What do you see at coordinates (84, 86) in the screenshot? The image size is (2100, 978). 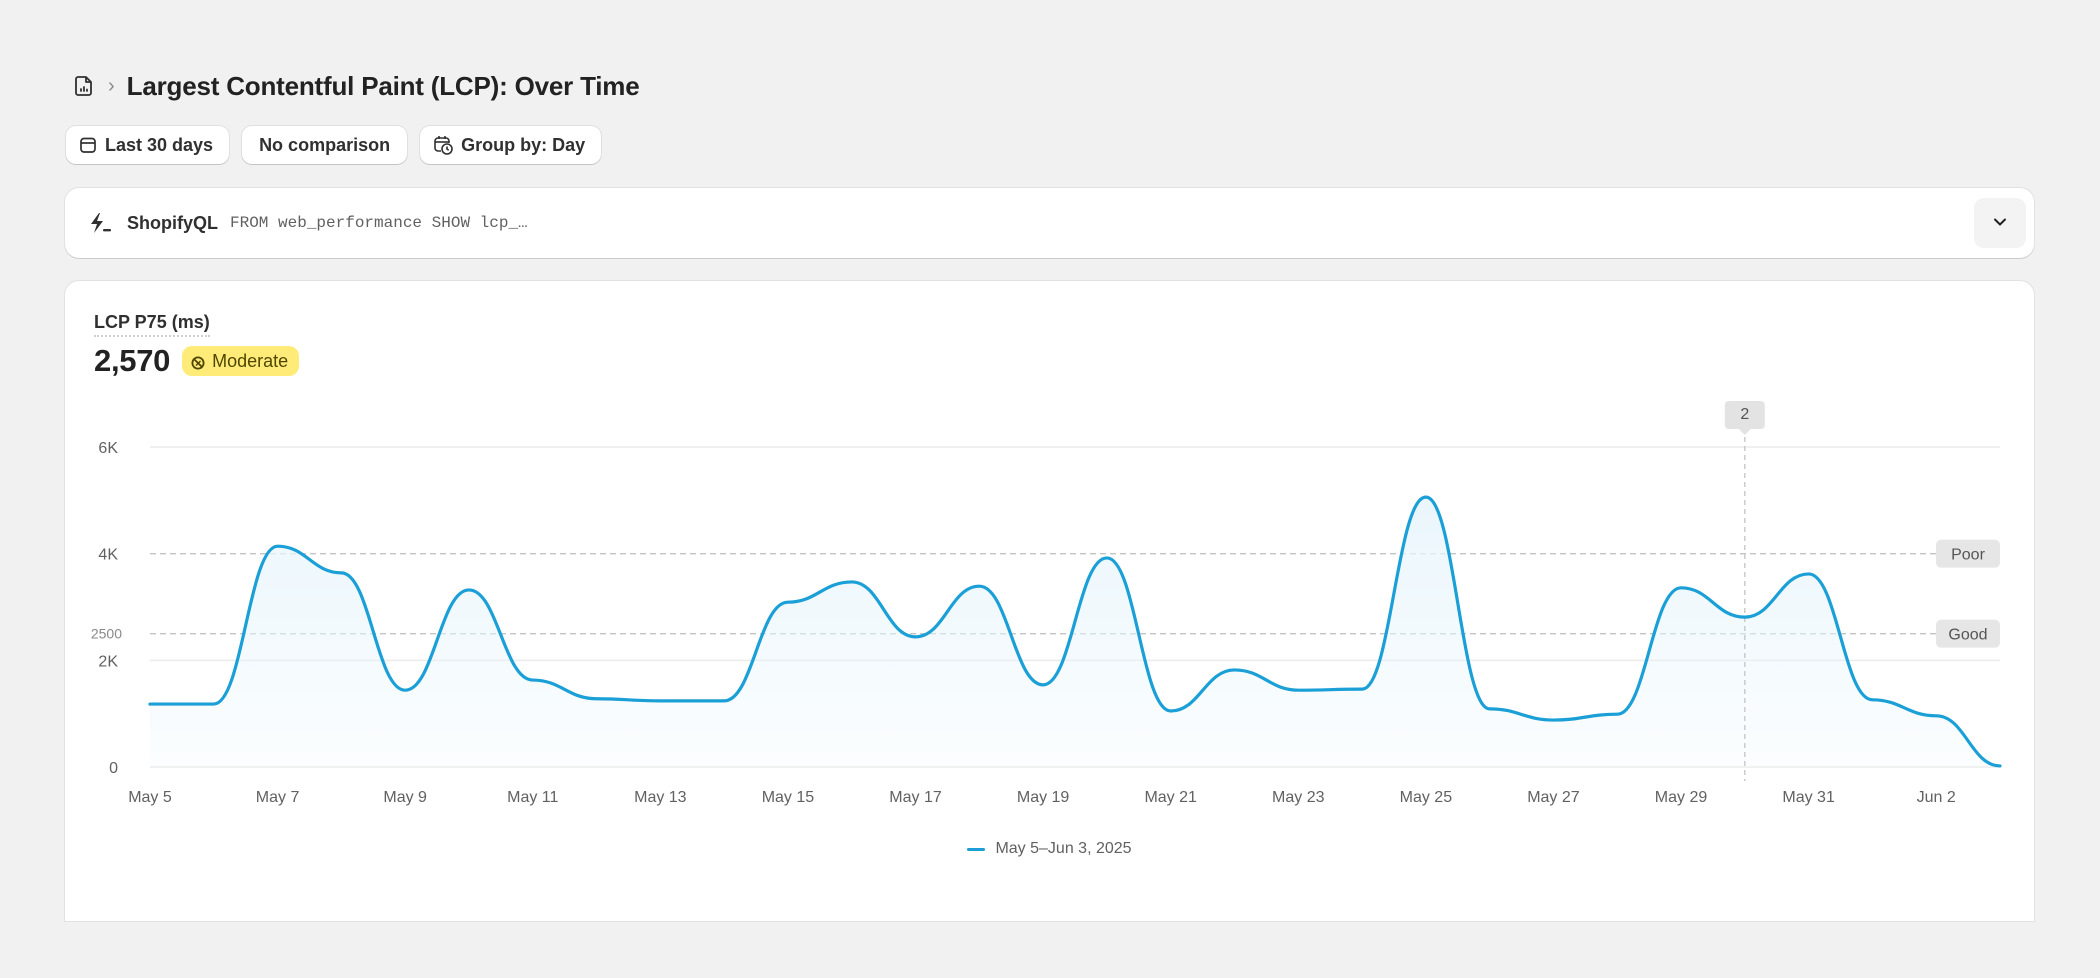 I see `report-icon` at bounding box center [84, 86].